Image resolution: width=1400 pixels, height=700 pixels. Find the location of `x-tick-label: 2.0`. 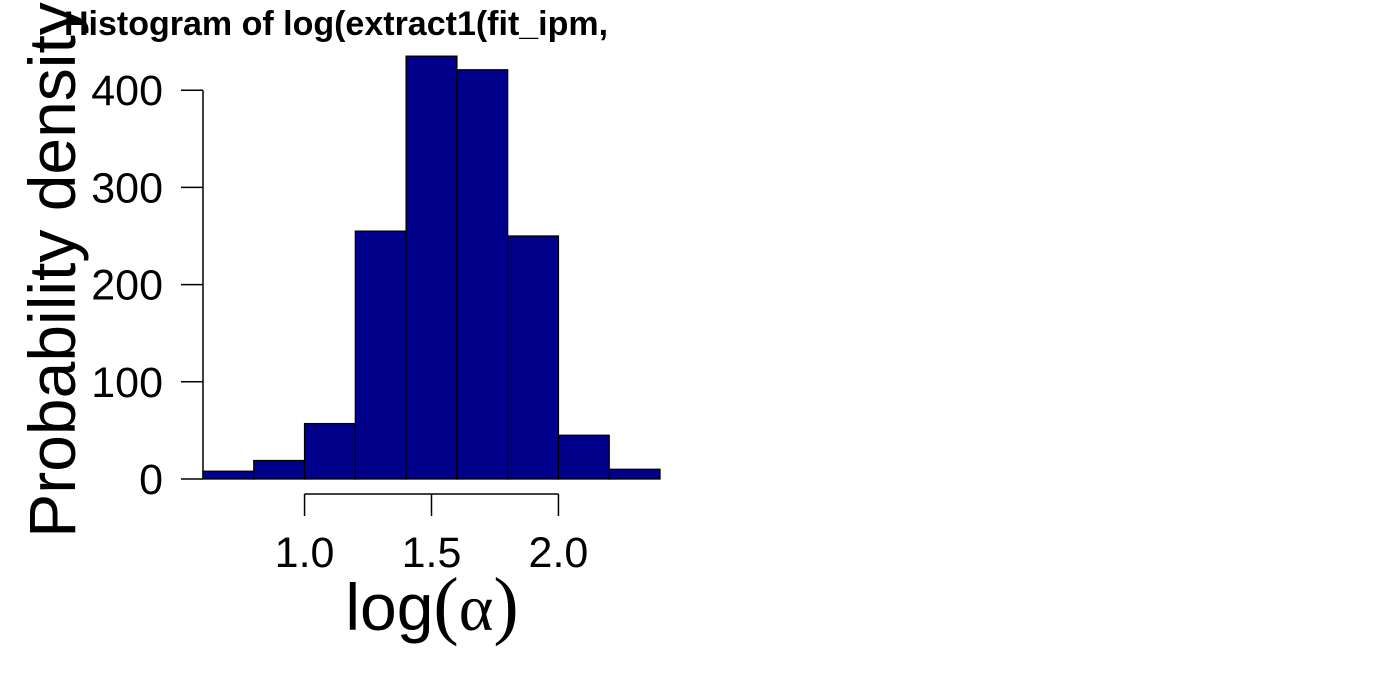

x-tick-label: 2.0 is located at coordinates (559, 553).